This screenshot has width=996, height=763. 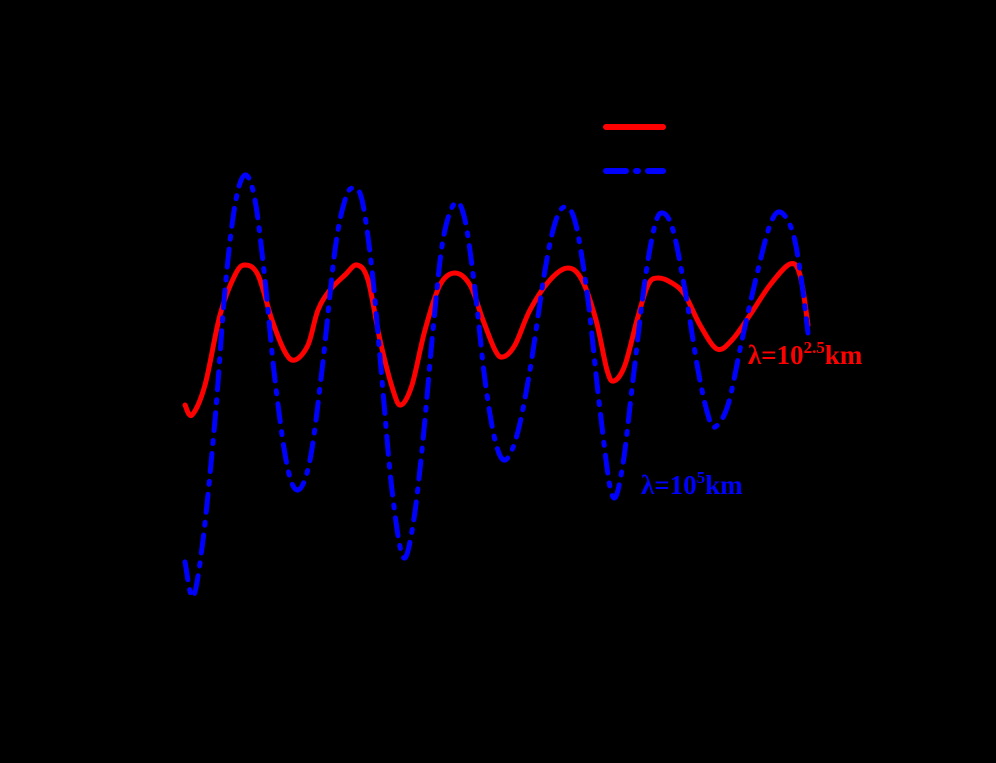 I want to click on legend, so click(x=634, y=149).